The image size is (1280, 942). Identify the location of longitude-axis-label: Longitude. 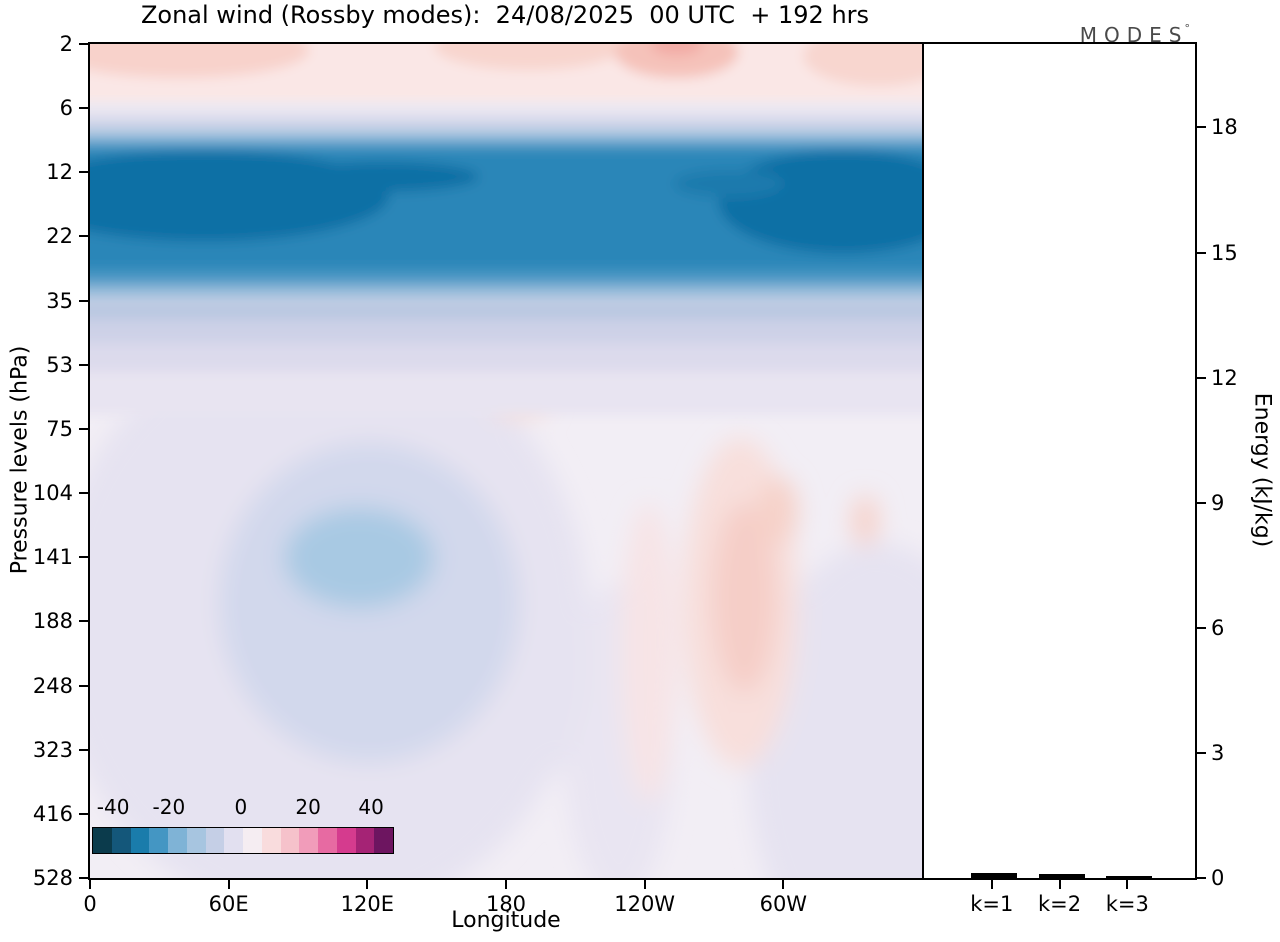
(506, 920).